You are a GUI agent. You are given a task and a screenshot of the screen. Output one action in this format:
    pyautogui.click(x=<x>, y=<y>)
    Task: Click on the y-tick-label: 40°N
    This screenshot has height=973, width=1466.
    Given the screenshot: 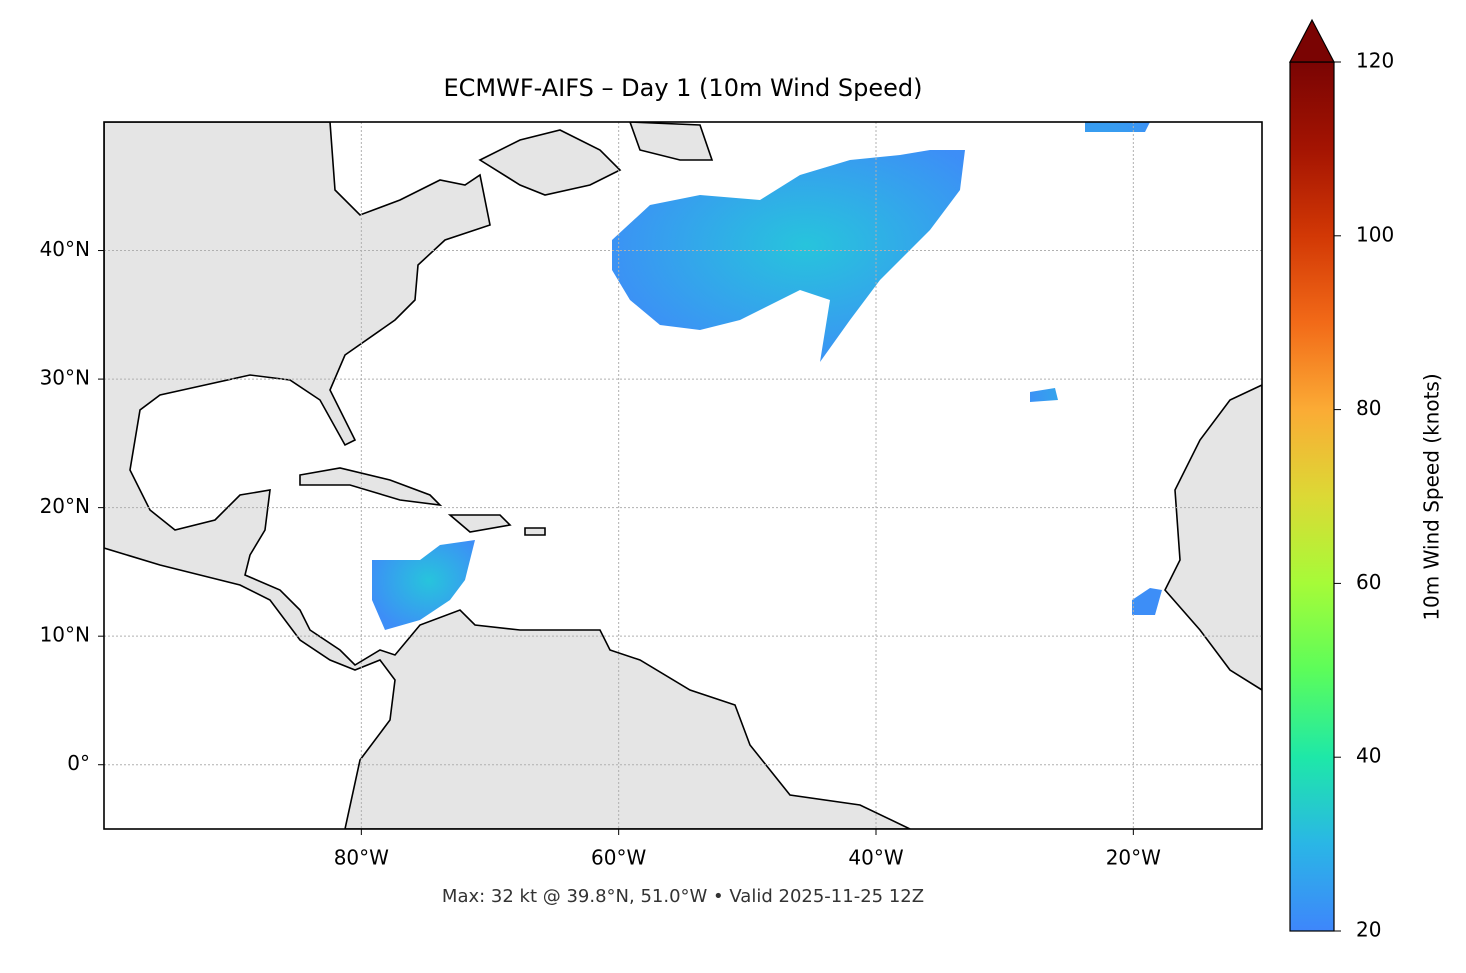 What is the action you would take?
    pyautogui.click(x=65, y=249)
    